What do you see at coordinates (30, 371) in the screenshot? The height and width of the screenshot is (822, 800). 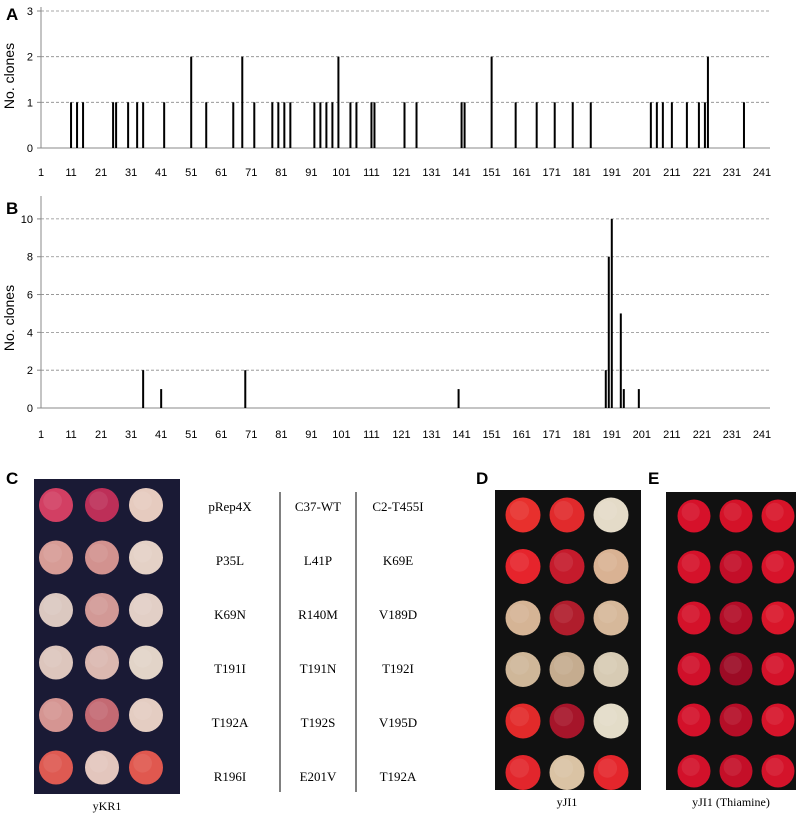 I see `panel-b-ytick-label: 2` at bounding box center [30, 371].